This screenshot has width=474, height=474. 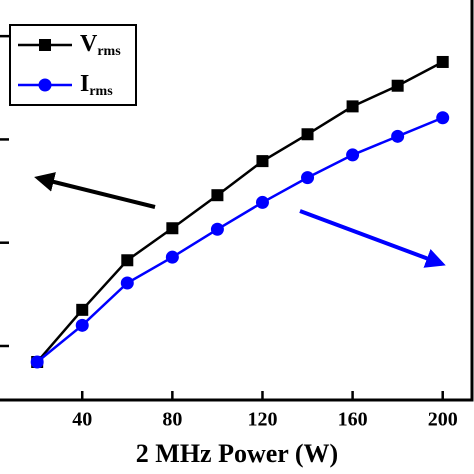 I want to click on legend-box, so click(x=73, y=65).